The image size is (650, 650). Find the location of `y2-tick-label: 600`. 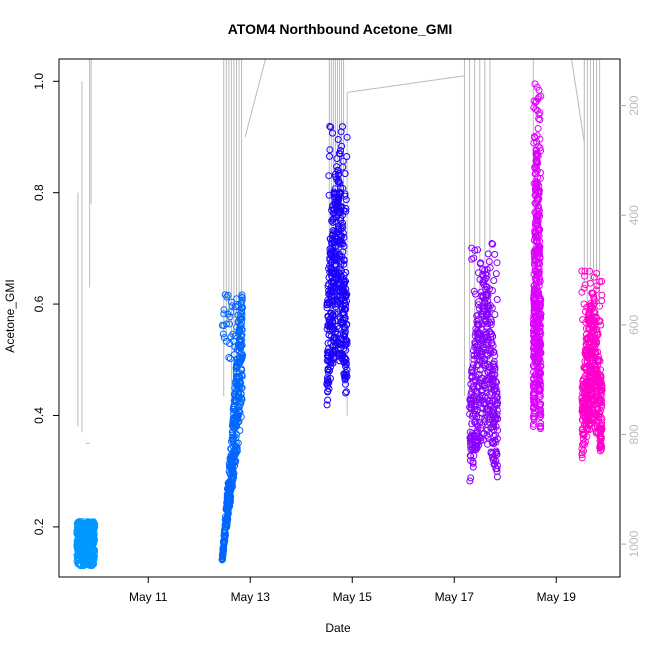

y2-tick-label: 600 is located at coordinates (634, 325).